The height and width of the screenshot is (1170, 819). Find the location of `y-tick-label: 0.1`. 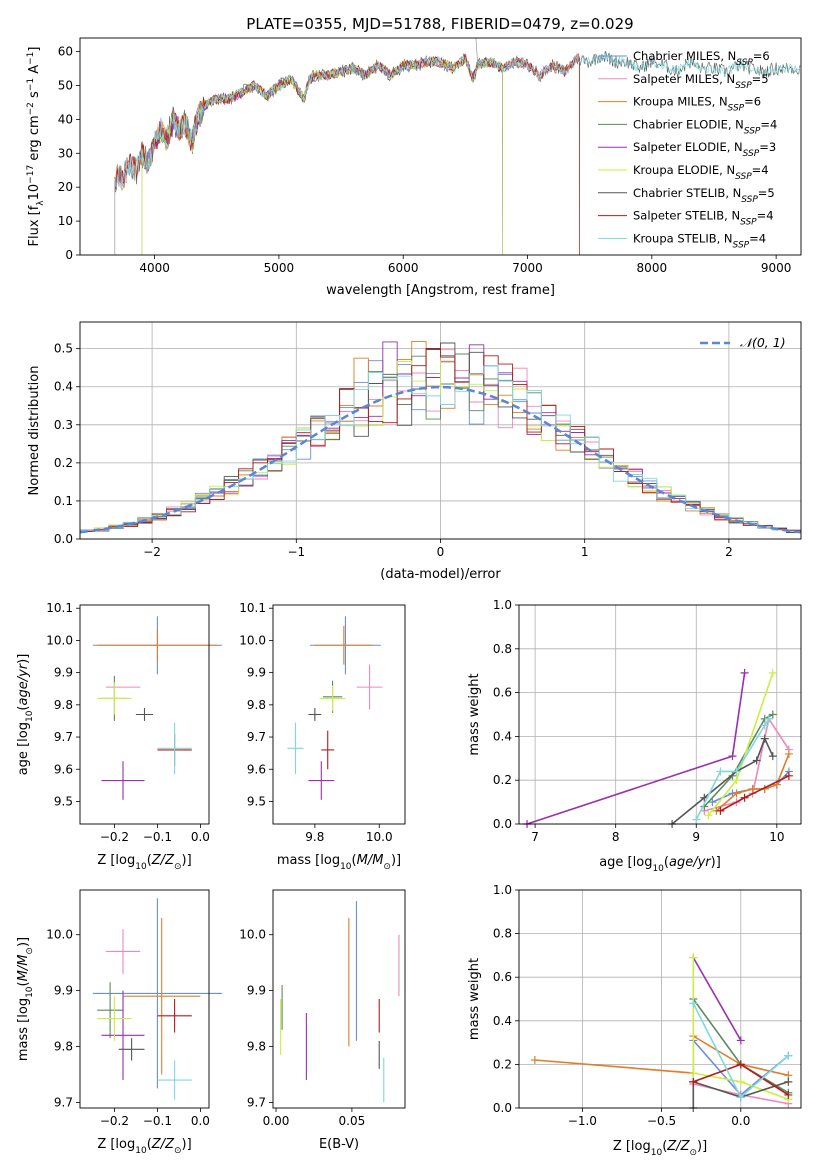

y-tick-label: 0.1 is located at coordinates (63, 501).